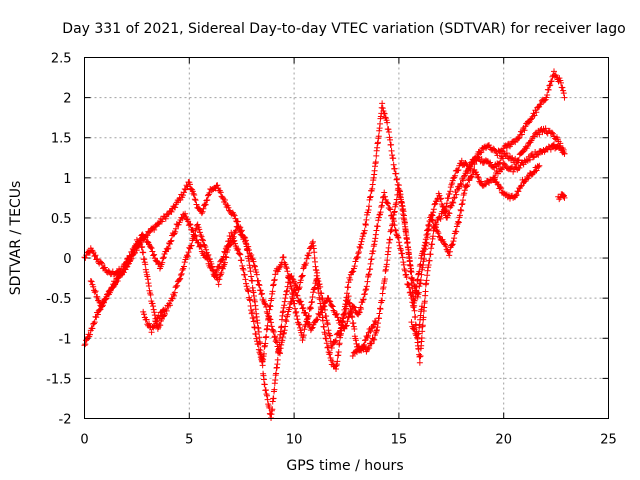 This screenshot has height=480, width=640. What do you see at coordinates (61, 139) in the screenshot?
I see `y-tick-label: 1.5` at bounding box center [61, 139].